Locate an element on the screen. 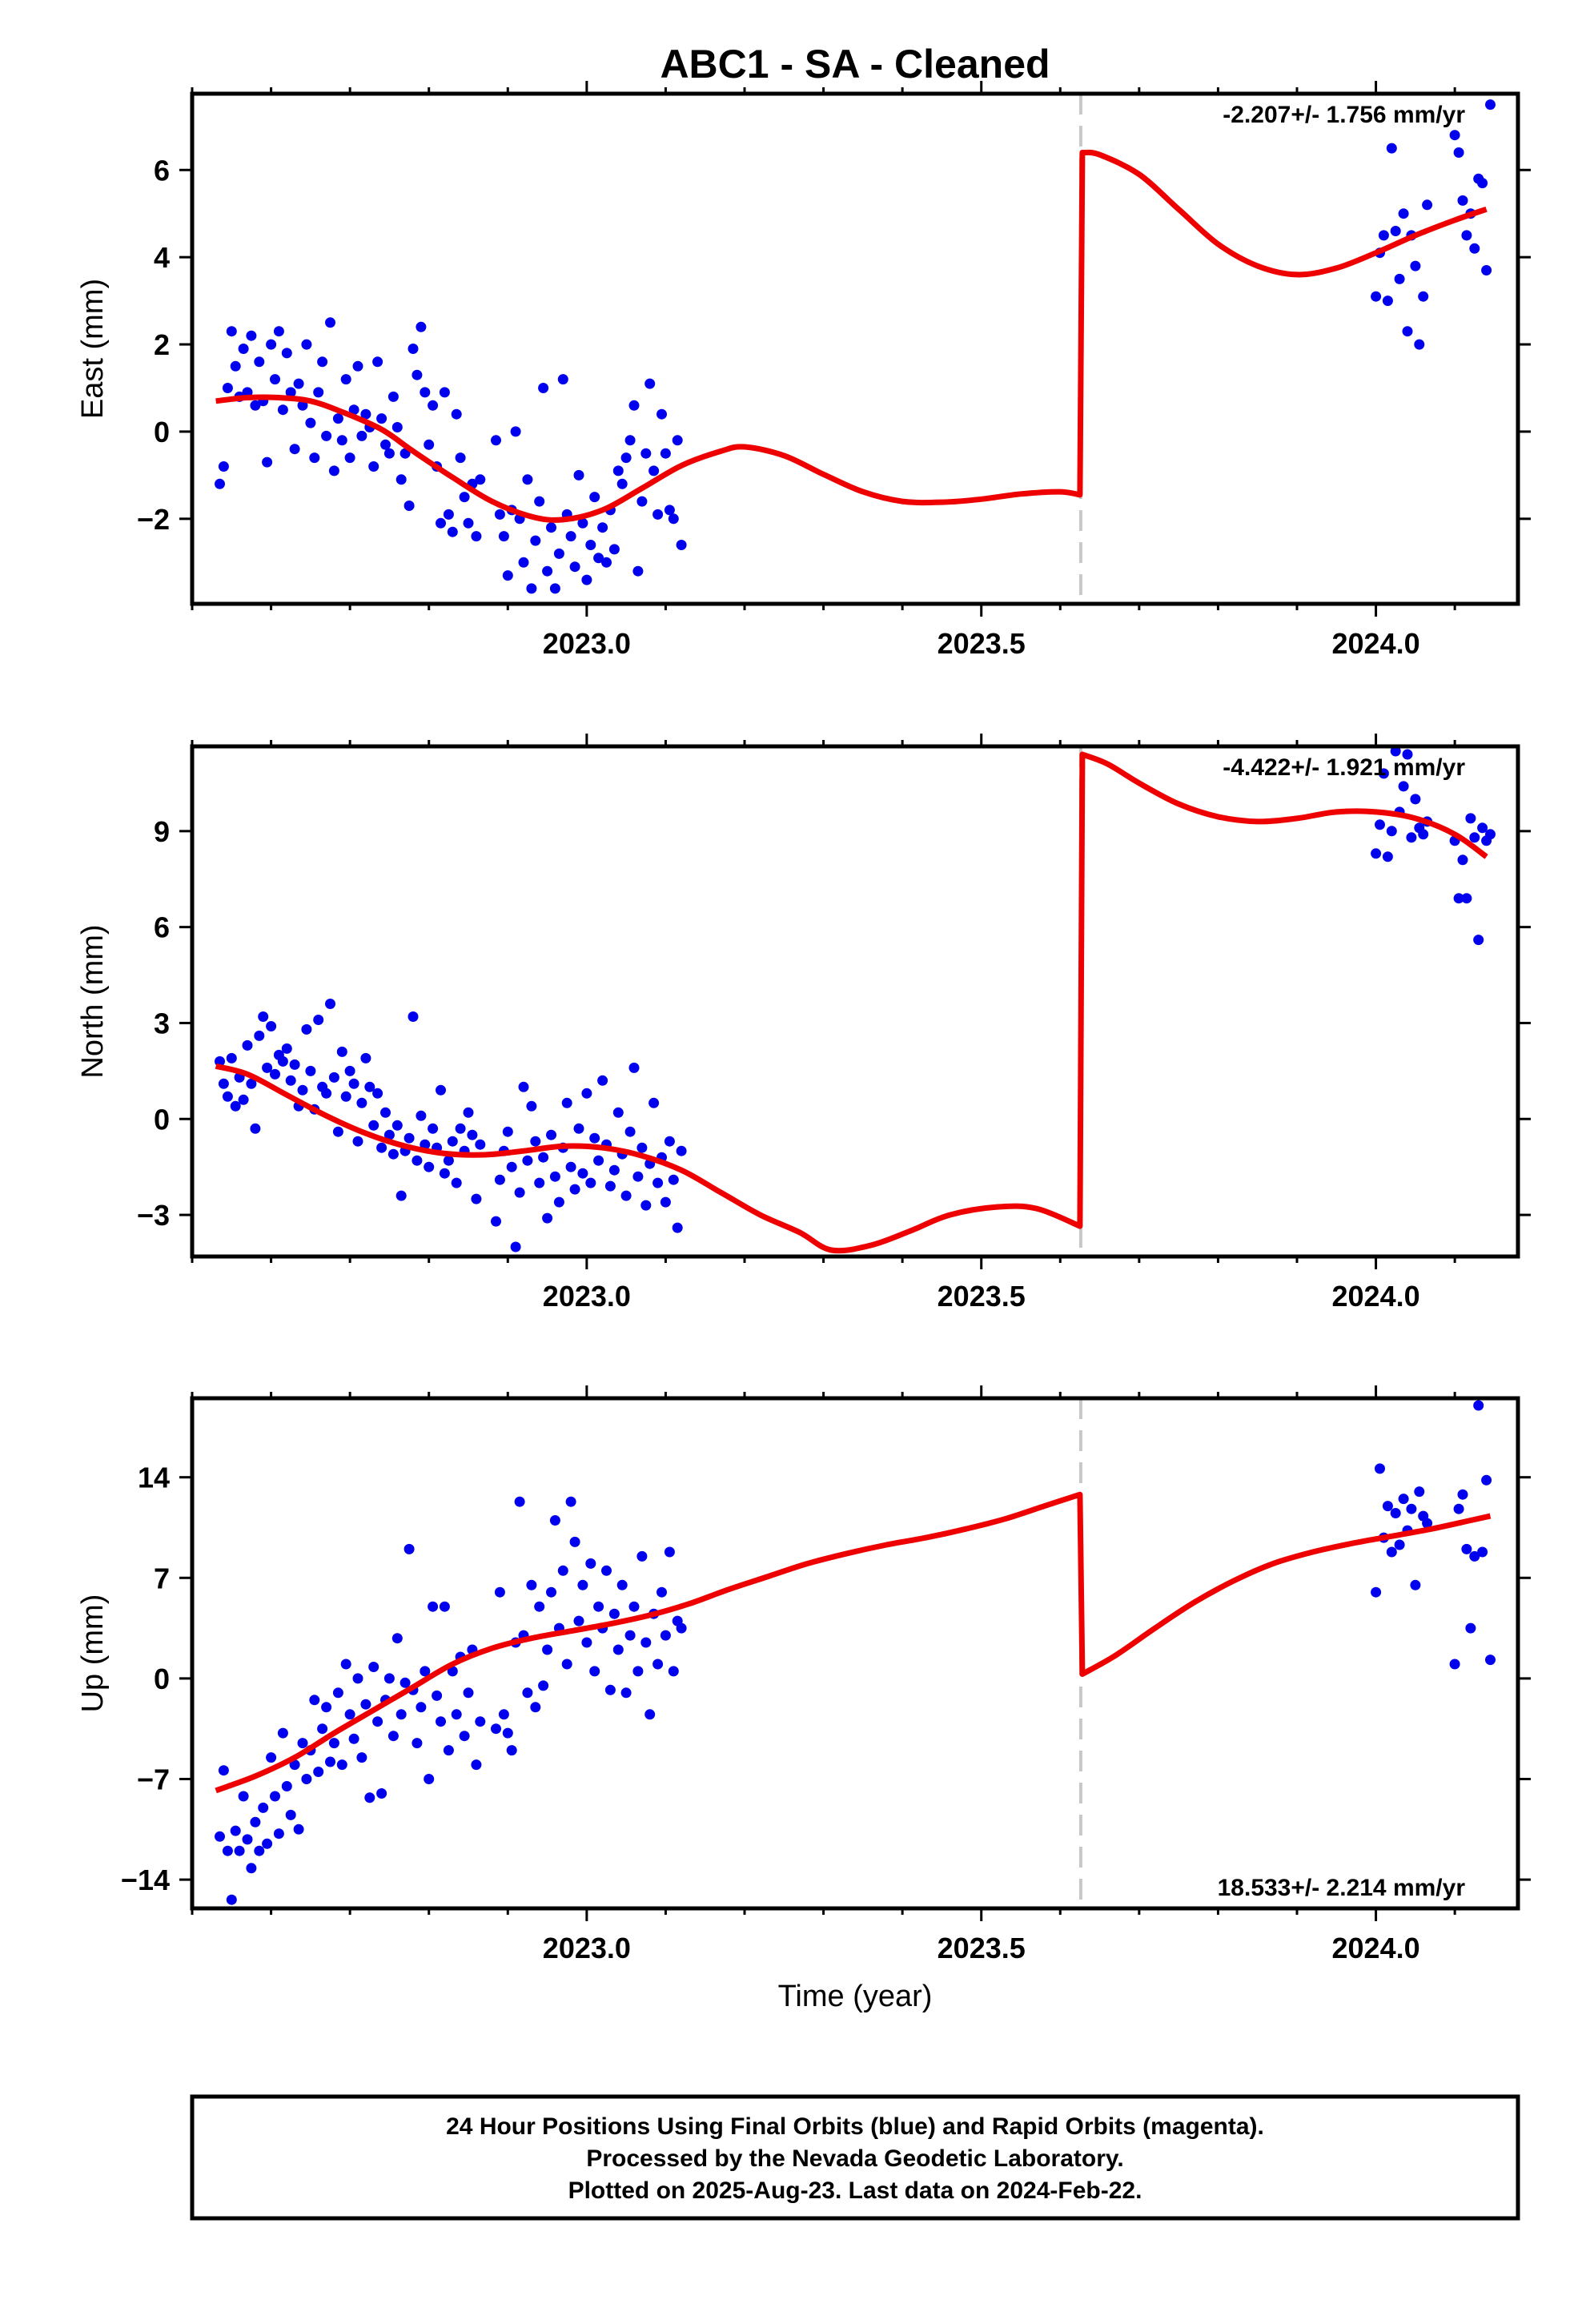  north-ytick-label: 3 is located at coordinates (162, 1023).